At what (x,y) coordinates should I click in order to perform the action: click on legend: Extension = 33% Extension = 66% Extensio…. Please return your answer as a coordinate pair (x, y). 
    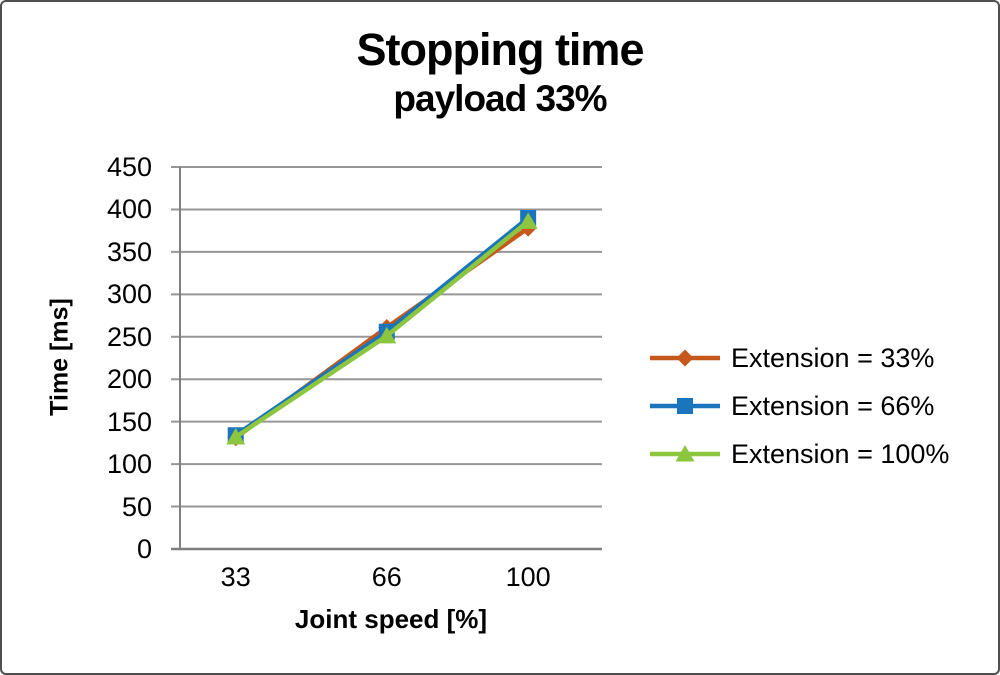
    Looking at the image, I should click on (798, 406).